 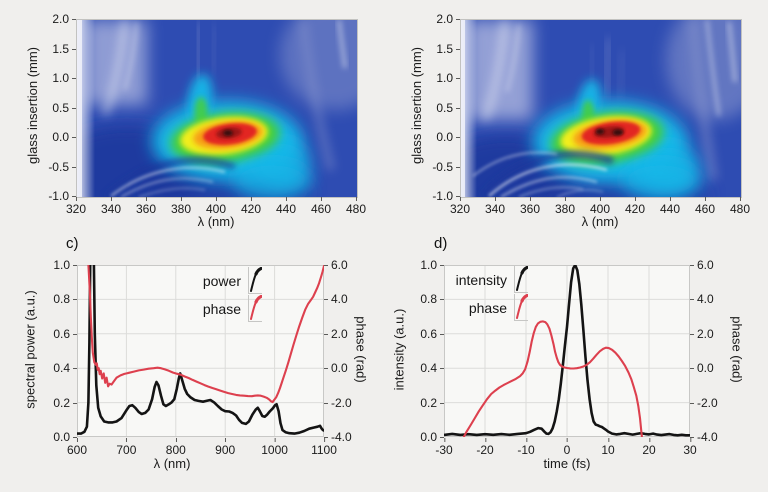 I want to click on panel-a-yticks: 2.0 1.5 1.0 0.5 0.0 -0.5 -1.0, so click(x=62, y=107).